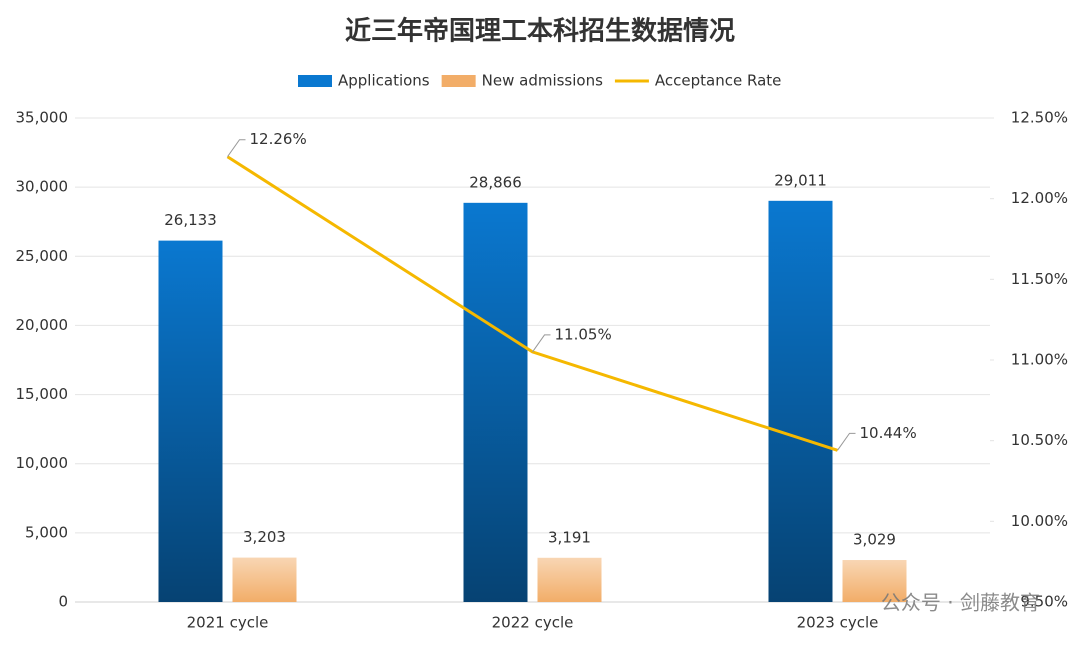  Describe the element at coordinates (1044, 602) in the screenshot. I see `y2-tick-label: 9.50%` at that location.